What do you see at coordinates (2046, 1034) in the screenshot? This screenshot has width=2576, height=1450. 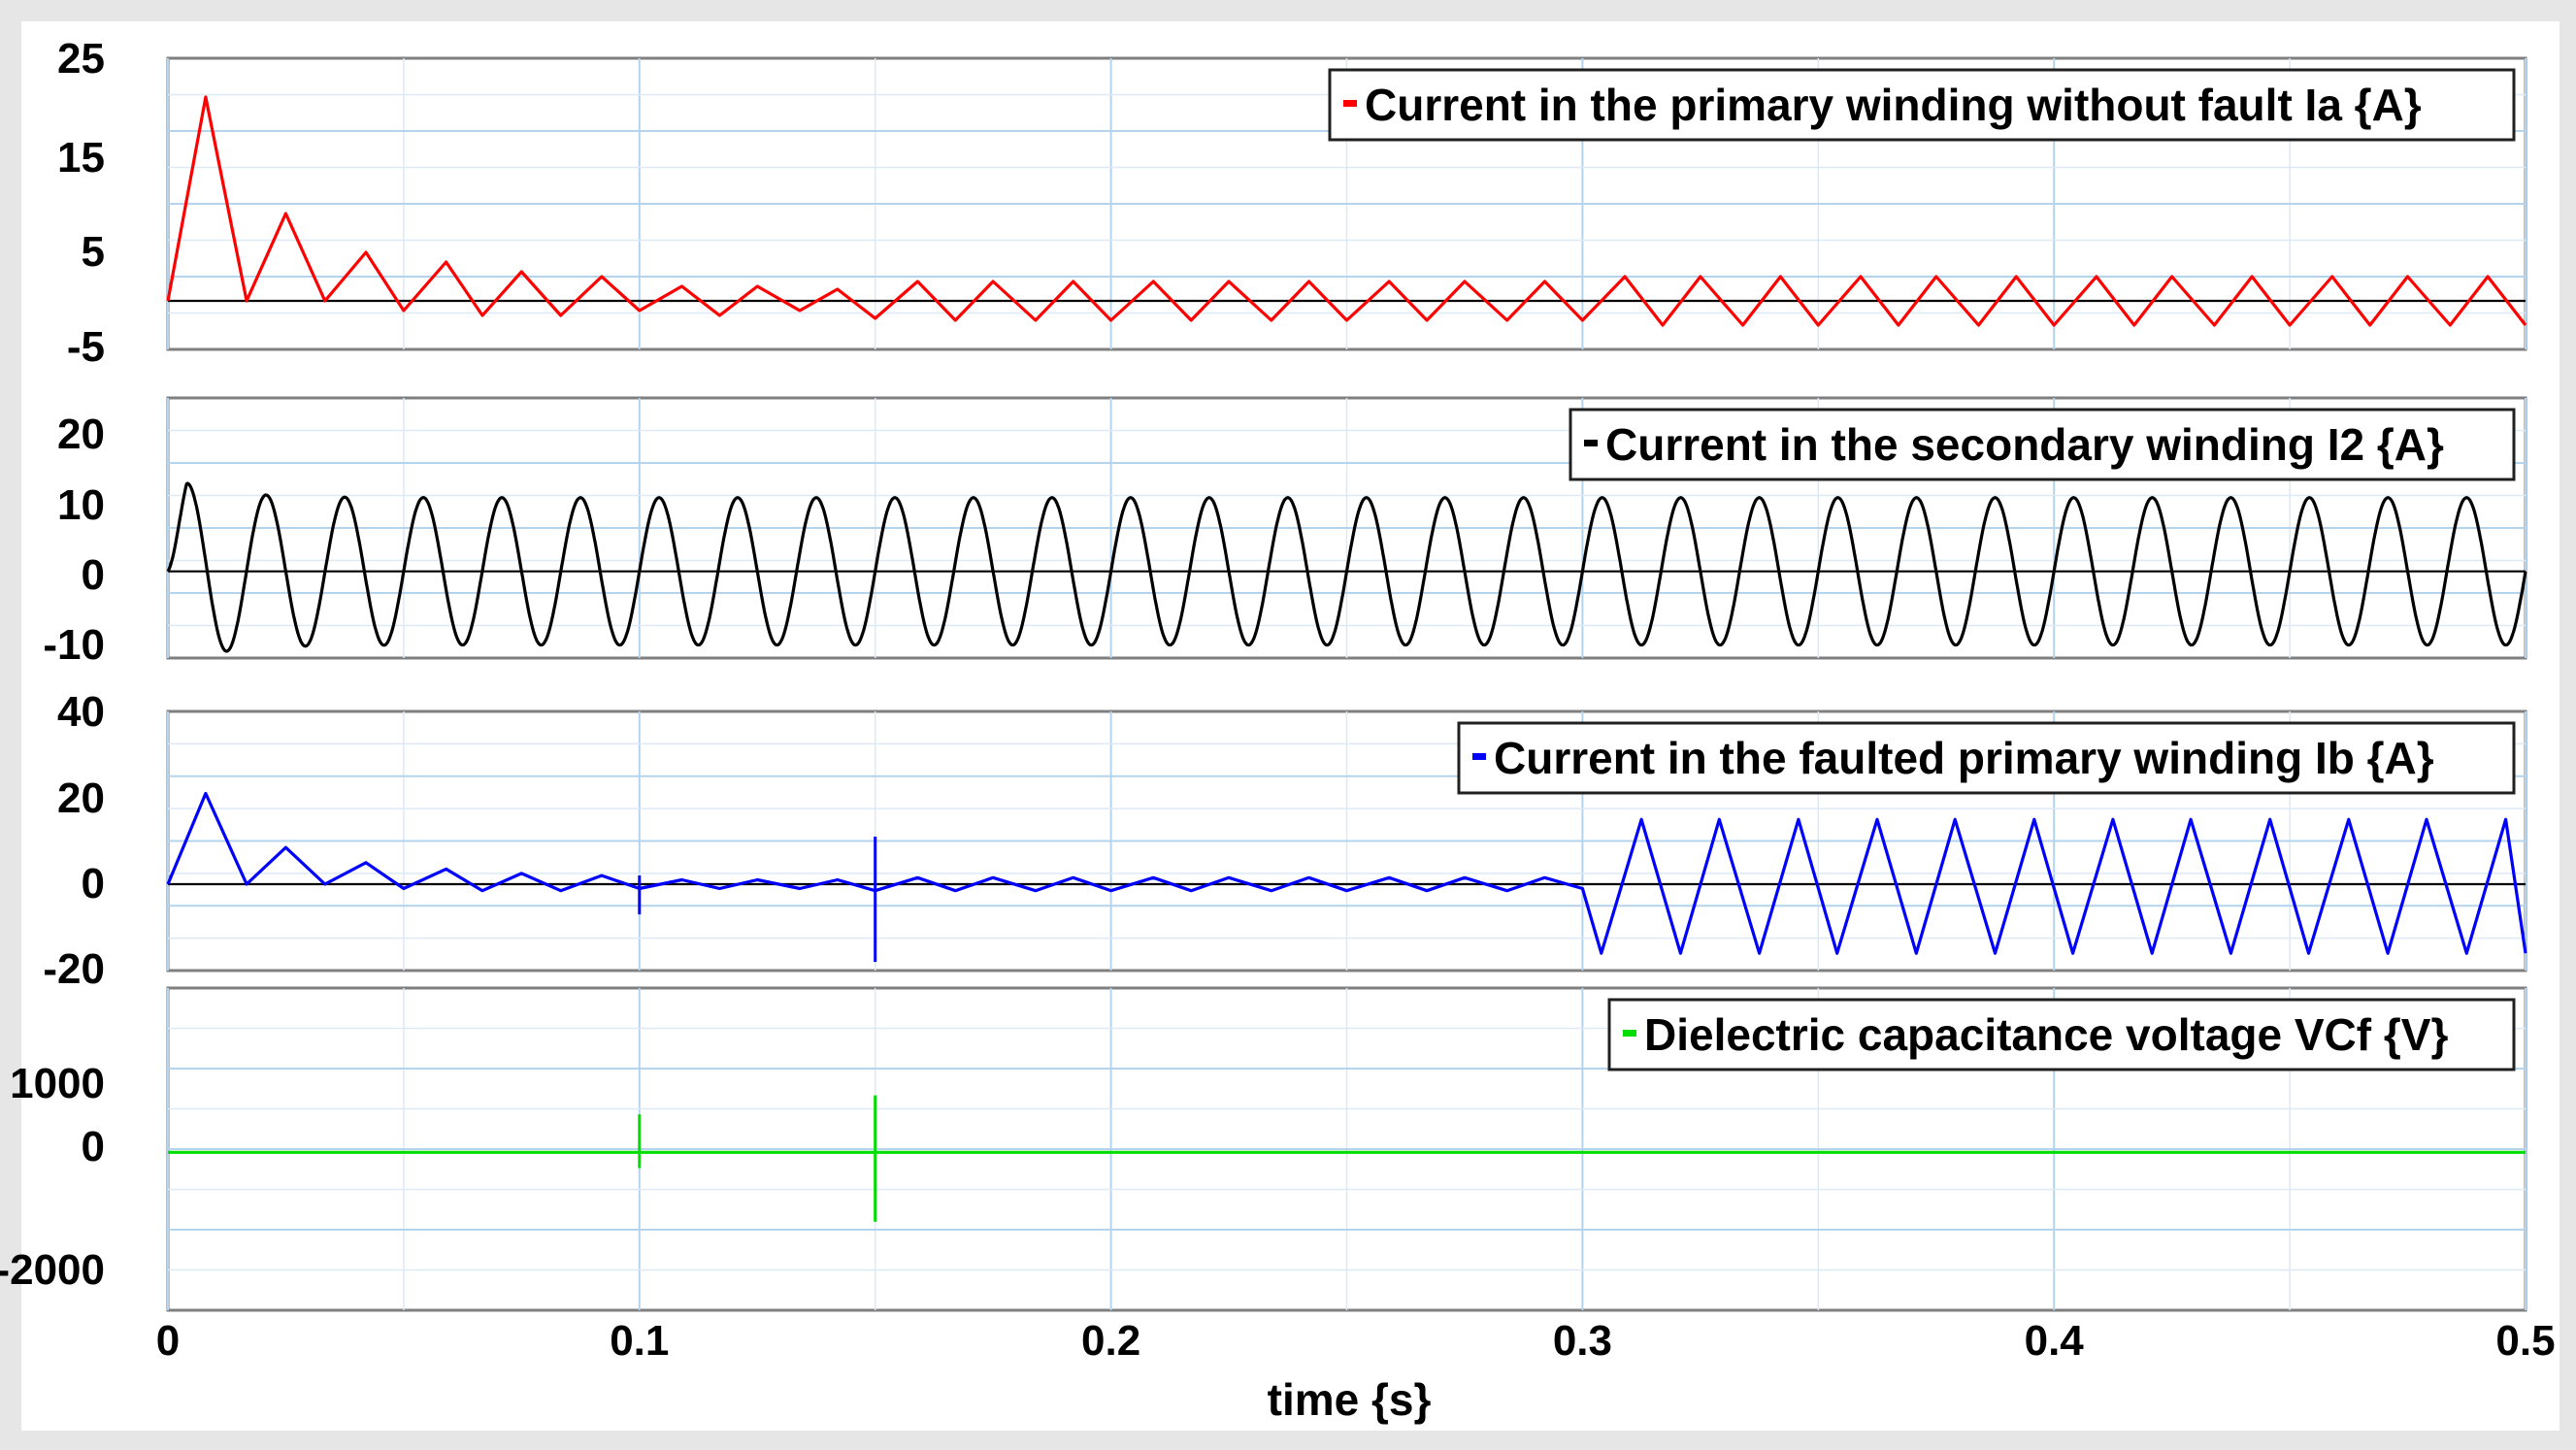 I see `legend-label: Dielectric capacitance voltage VCf {V}` at bounding box center [2046, 1034].